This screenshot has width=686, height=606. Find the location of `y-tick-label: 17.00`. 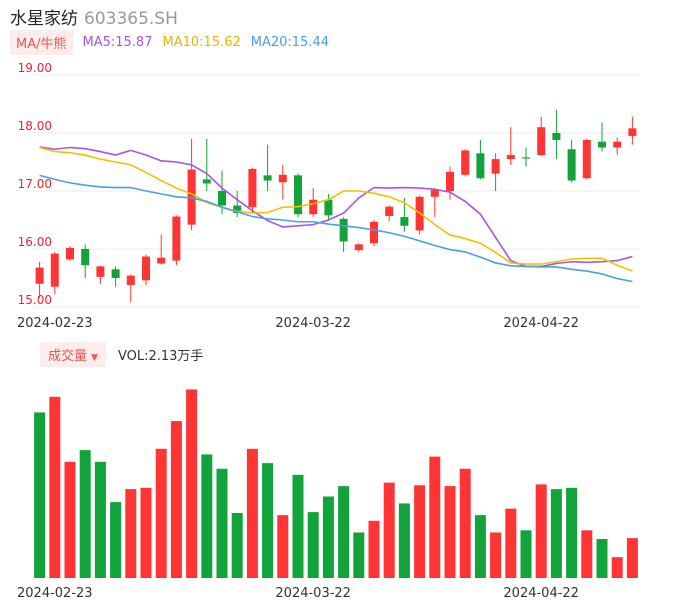

y-tick-label: 17.00 is located at coordinates (35, 184).